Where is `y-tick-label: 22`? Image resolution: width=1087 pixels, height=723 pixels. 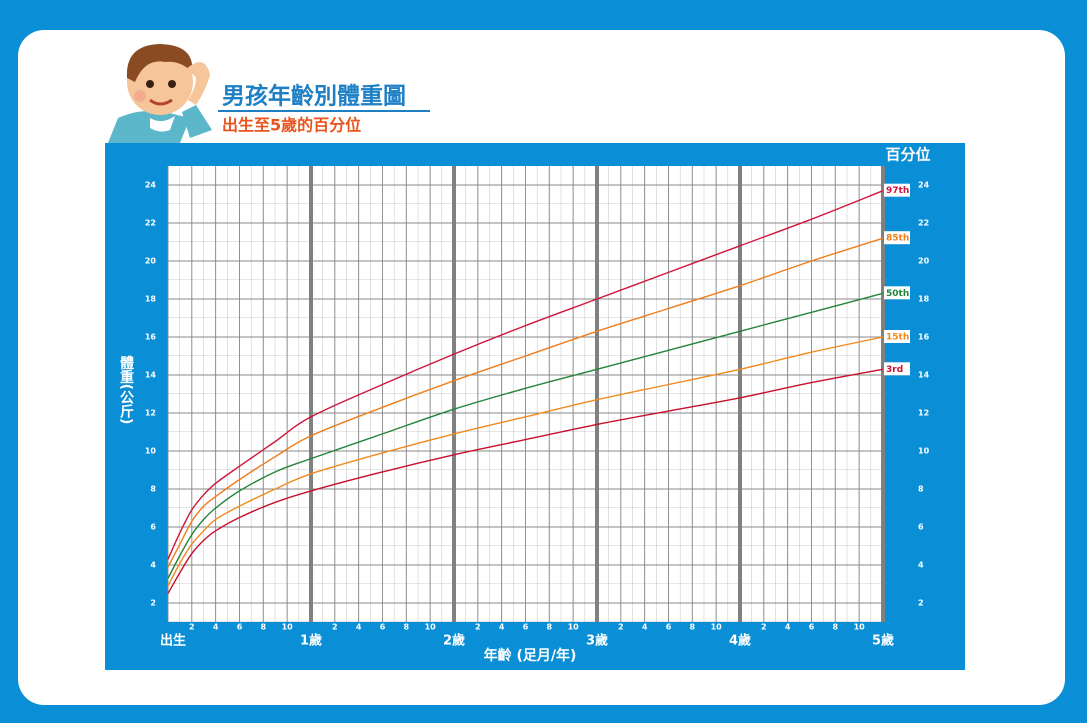
y-tick-label: 22 is located at coordinates (150, 223).